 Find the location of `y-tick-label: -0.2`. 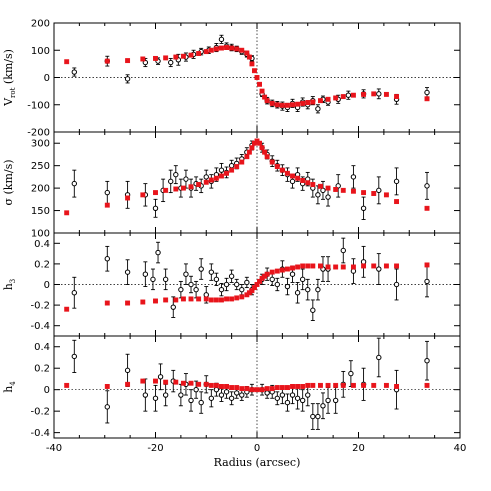

y-tick-label: -0.2 is located at coordinates (40, 306).